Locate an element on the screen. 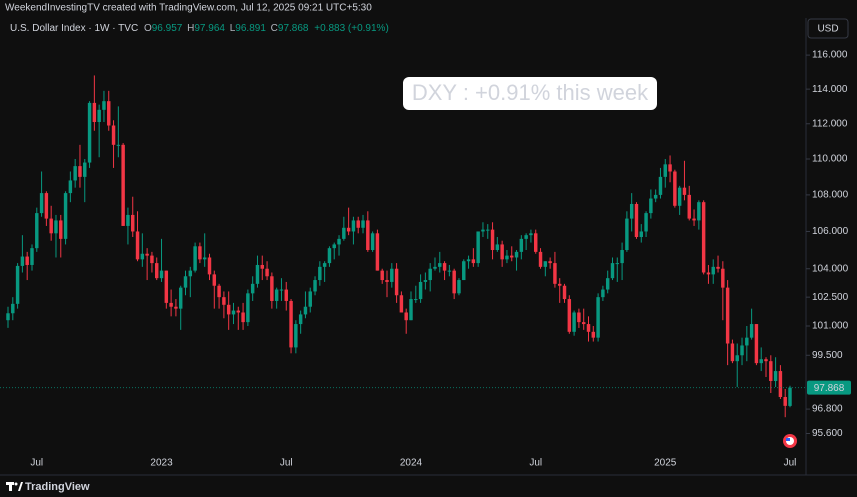 This screenshot has height=497, width=857. x-tick-label: 2023 is located at coordinates (161, 463).